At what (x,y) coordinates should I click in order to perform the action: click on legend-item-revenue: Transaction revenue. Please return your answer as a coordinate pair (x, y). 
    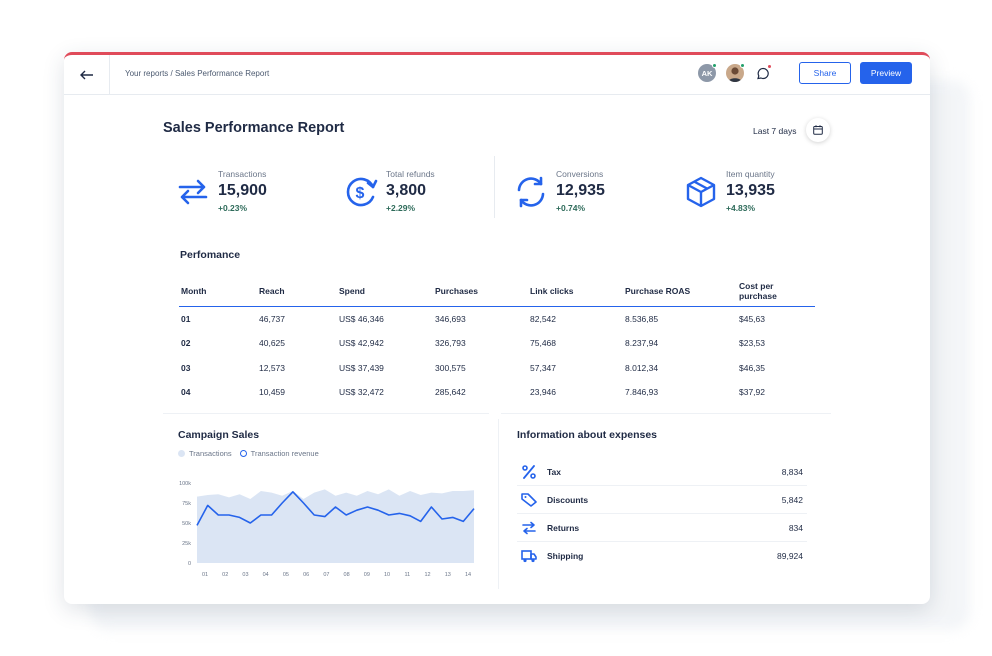
    Looking at the image, I should click on (279, 453).